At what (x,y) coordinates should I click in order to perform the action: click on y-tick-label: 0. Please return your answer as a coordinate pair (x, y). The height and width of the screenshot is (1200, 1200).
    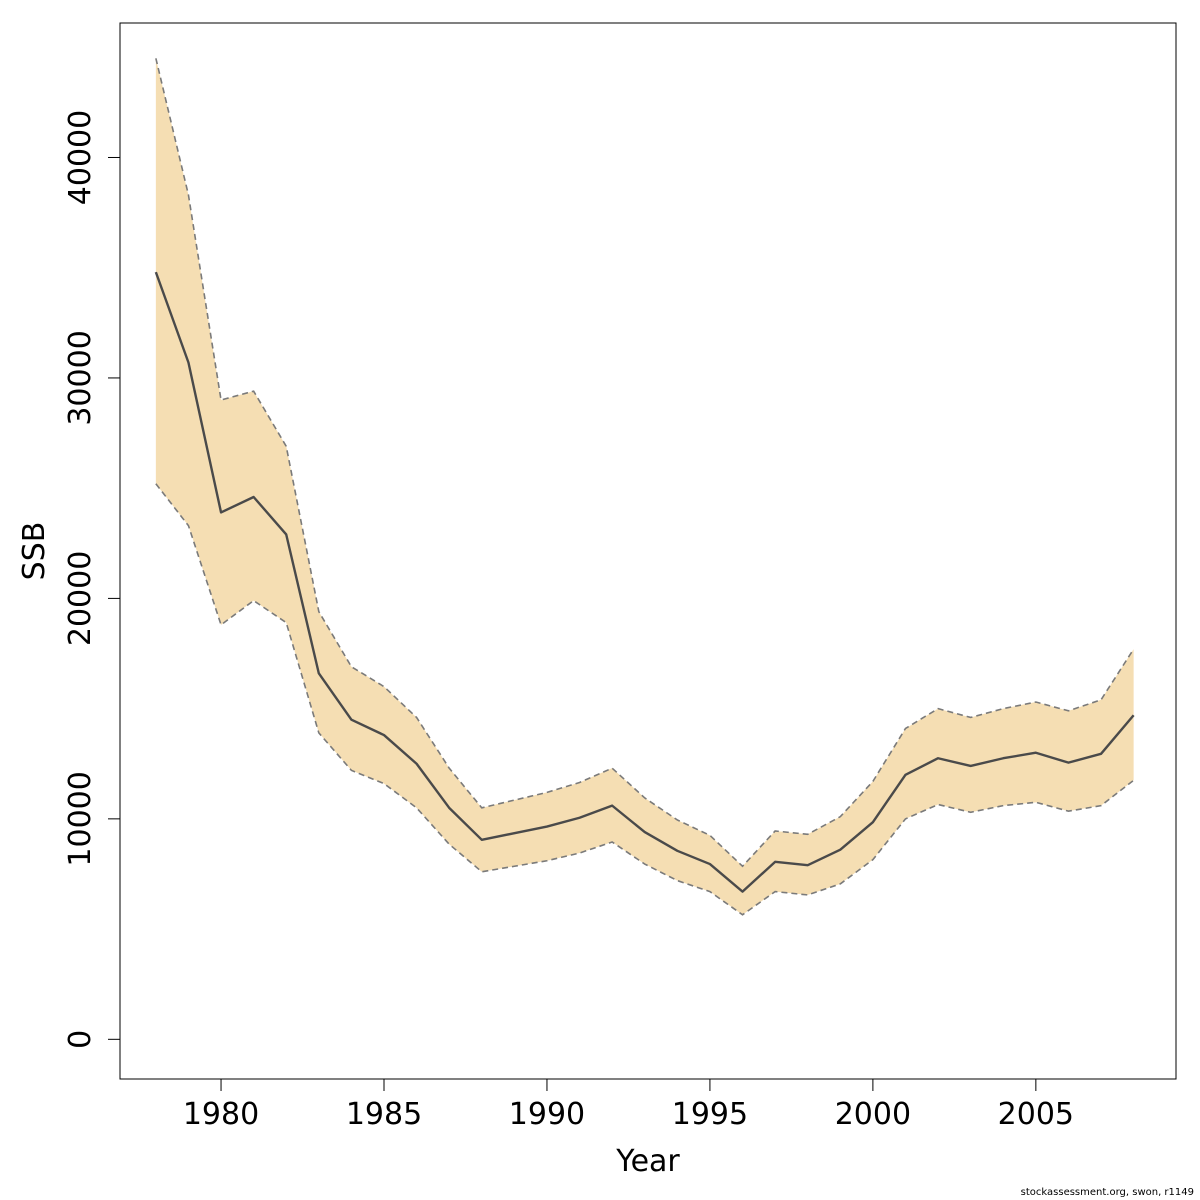
    Looking at the image, I should click on (80, 1039).